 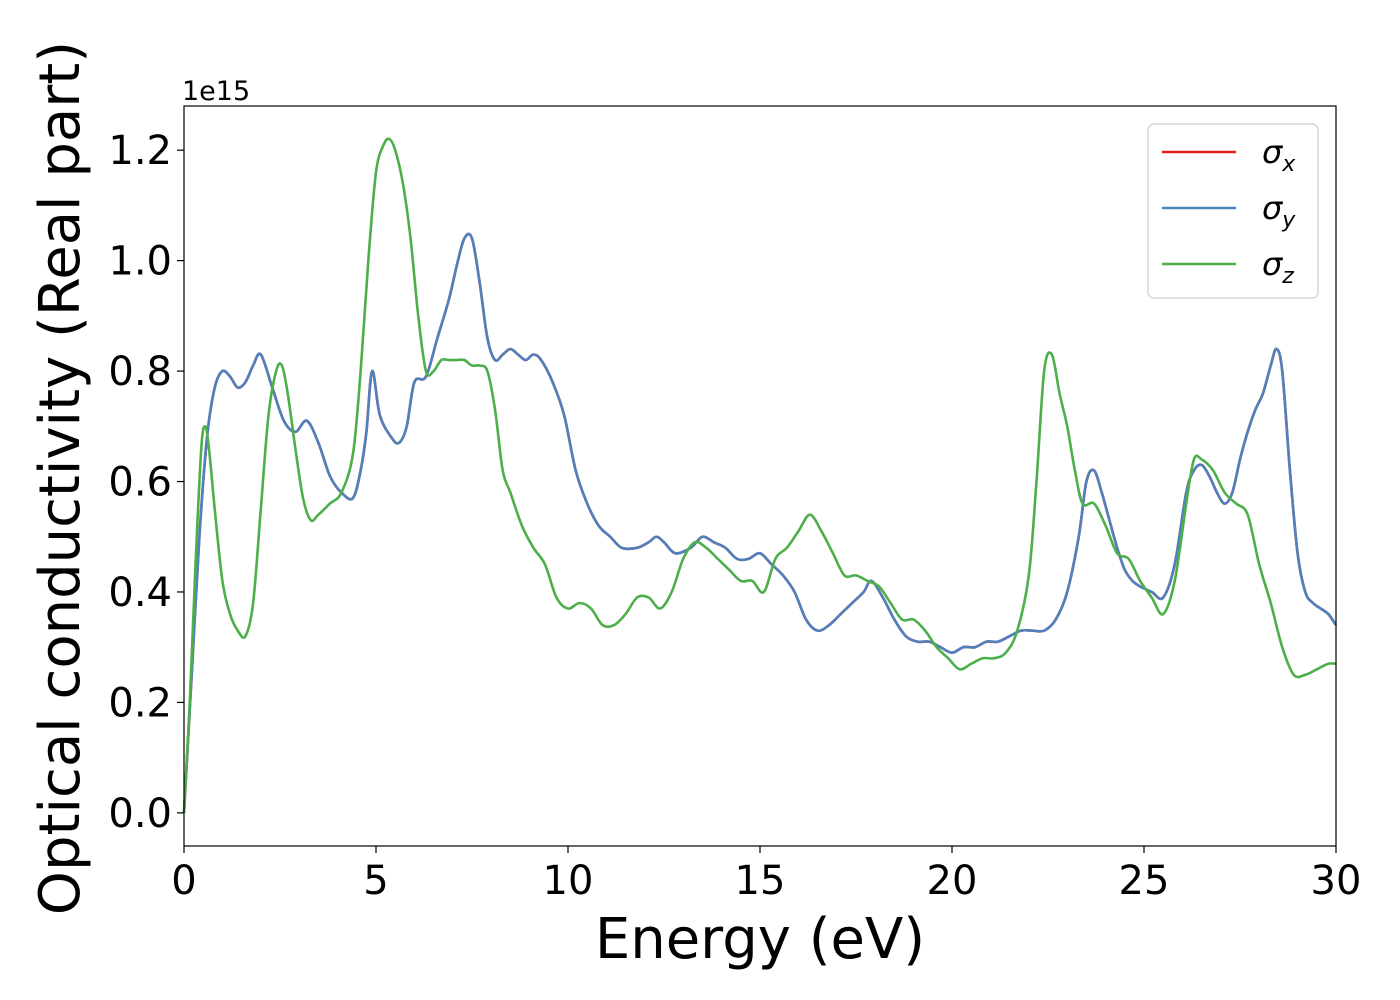 What do you see at coordinates (760, 939) in the screenshot?
I see `x-axis-title: Energy (eV)` at bounding box center [760, 939].